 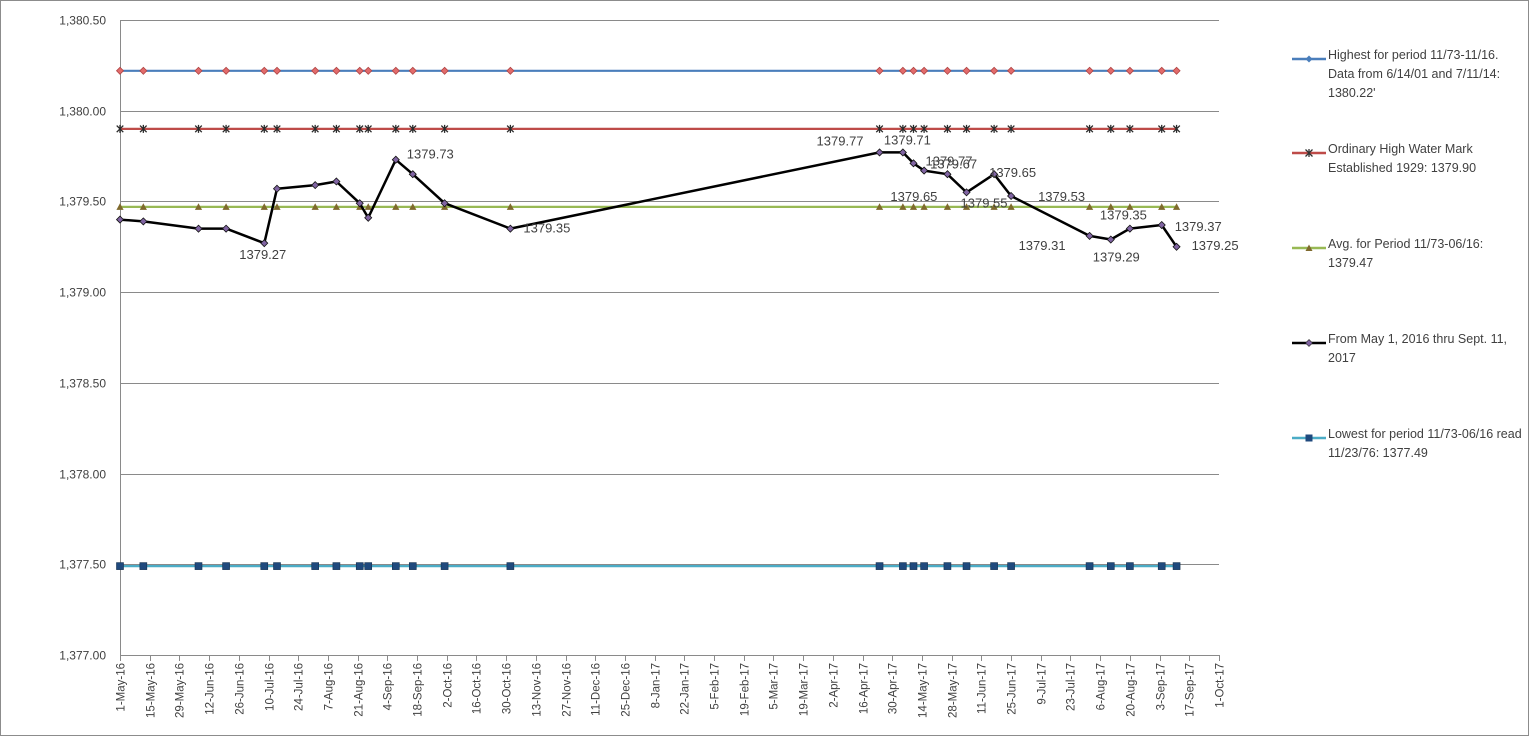 I want to click on x-tick-label: 8-Jan-17, so click(x=657, y=685).